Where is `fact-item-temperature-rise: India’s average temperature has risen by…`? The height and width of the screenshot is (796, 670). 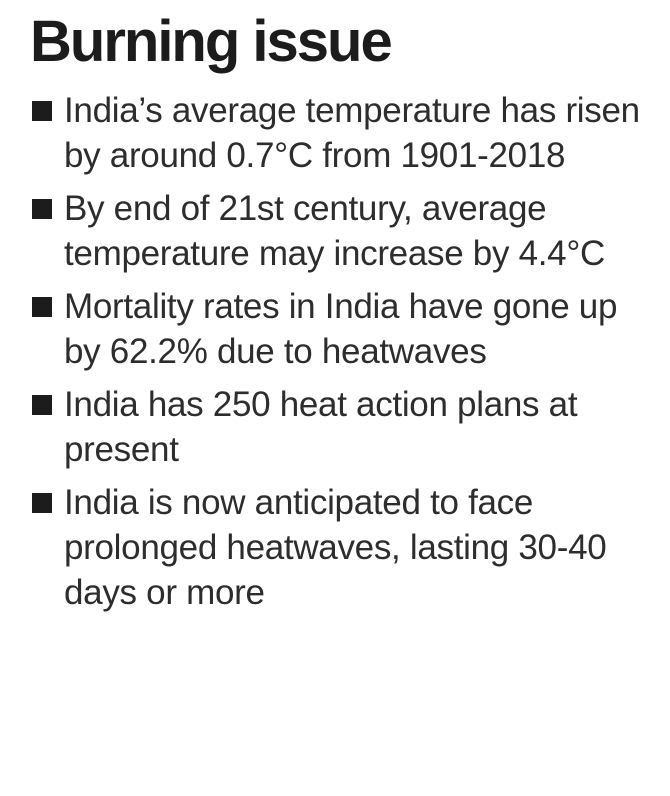
fact-item-temperature-rise: India’s average temperature has risen by… is located at coordinates (341, 133).